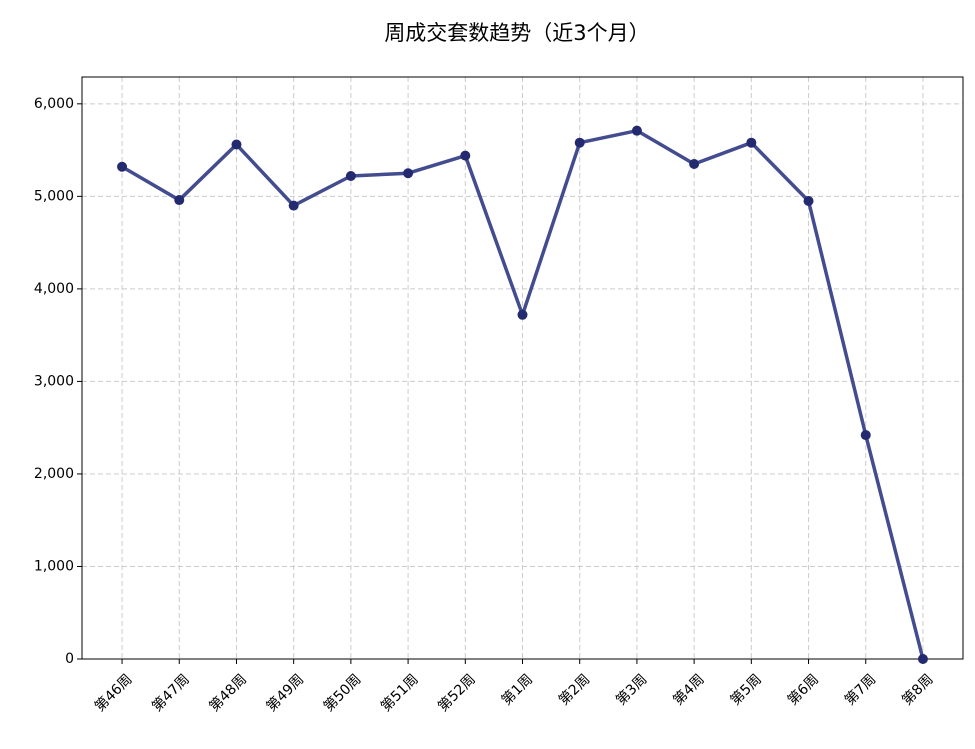 The image size is (975, 749). I want to click on y-tick-label: 5,000, so click(54, 196).